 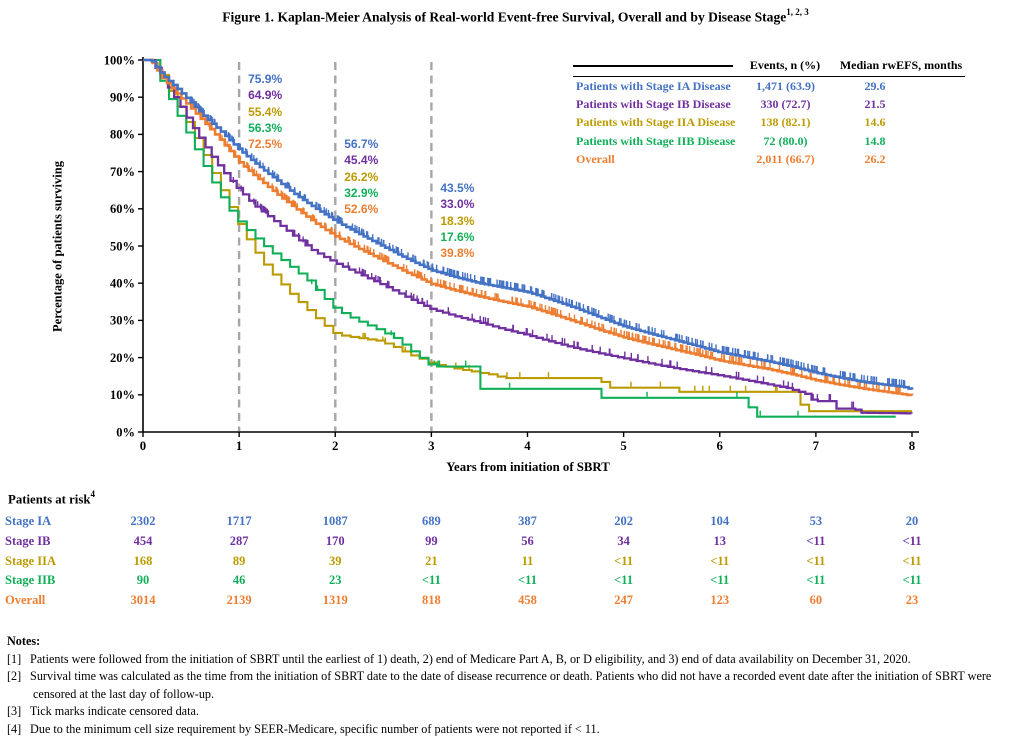 What do you see at coordinates (28, 540) in the screenshot?
I see `risk-row-label: Stage IB` at bounding box center [28, 540].